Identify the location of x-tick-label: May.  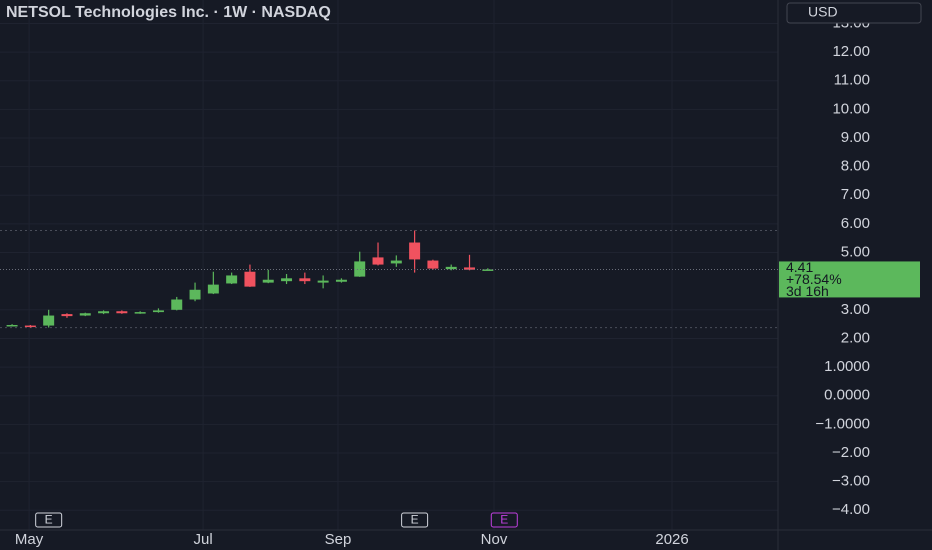
(29, 539).